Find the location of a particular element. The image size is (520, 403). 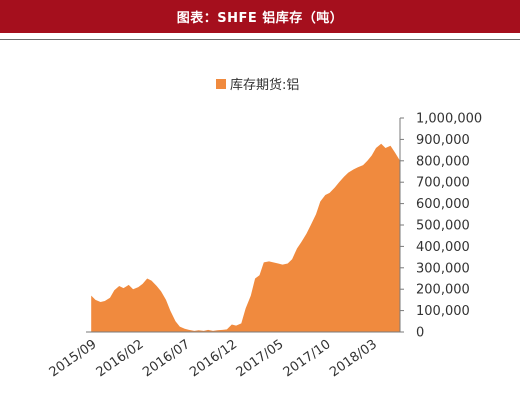

y-tick-label: 1,000,000 is located at coordinates (449, 119).